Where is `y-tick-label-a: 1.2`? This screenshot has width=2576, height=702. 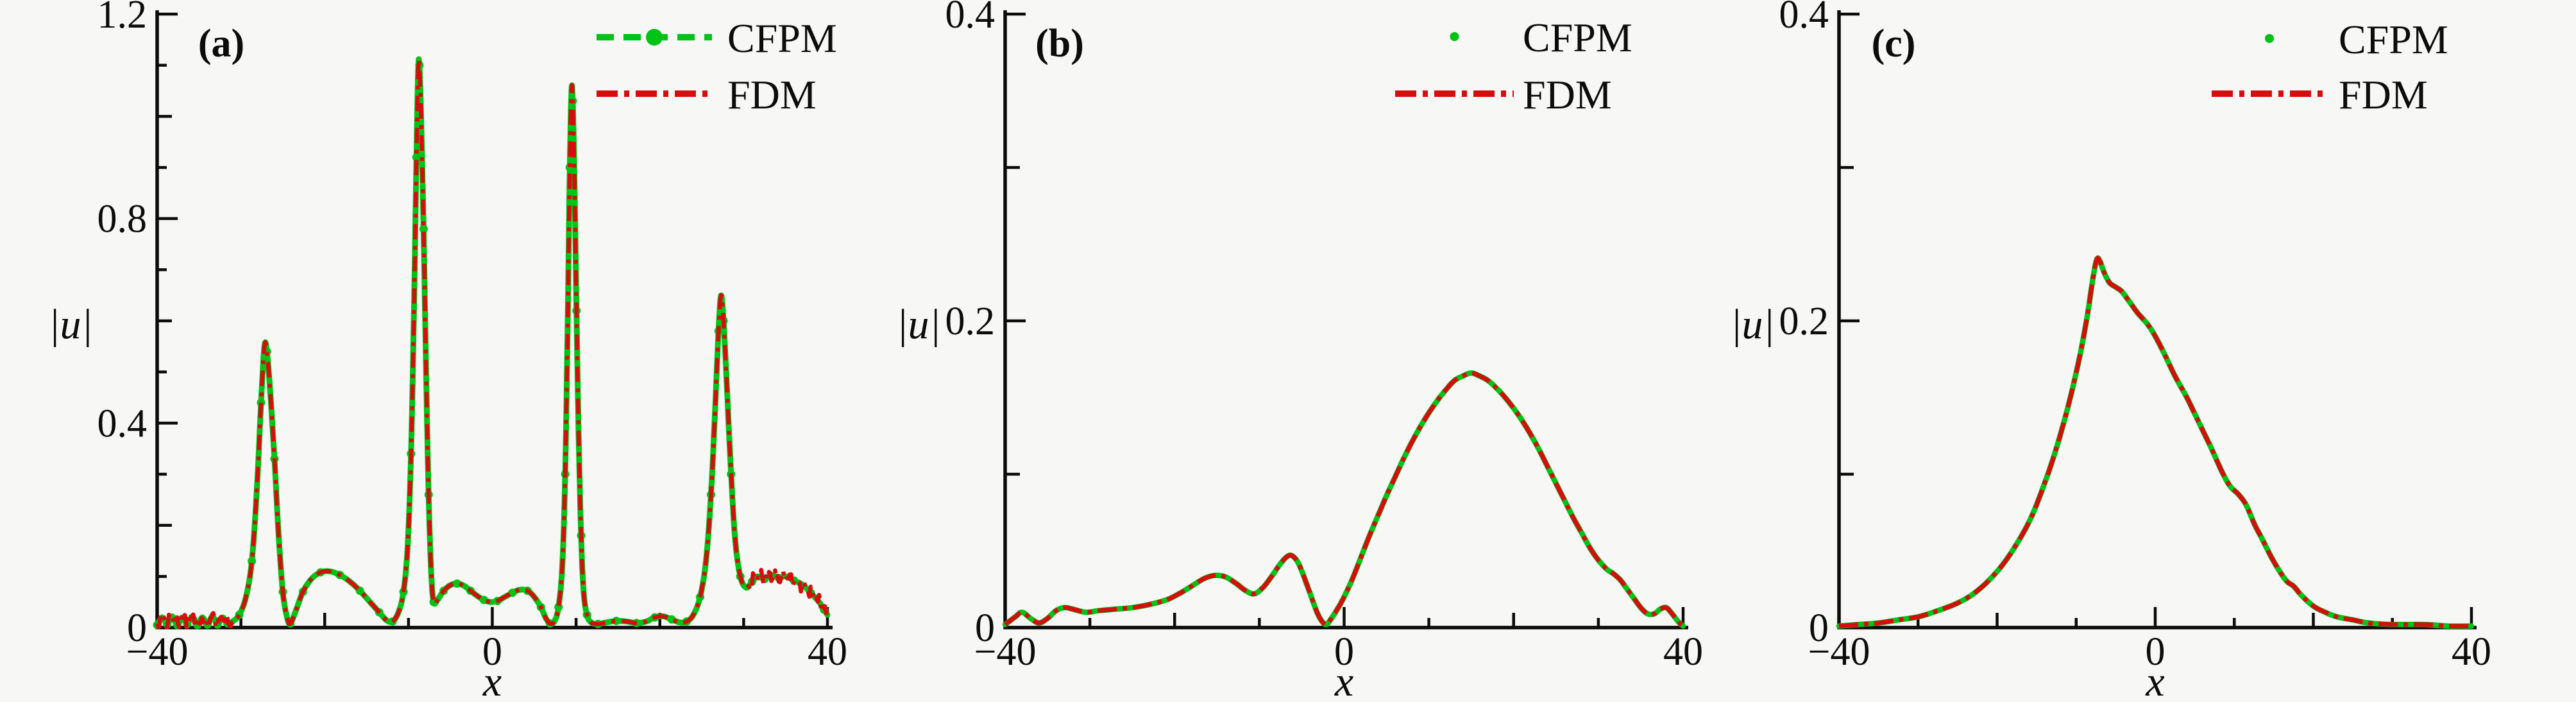
y-tick-label-a: 1.2 is located at coordinates (122, 18).